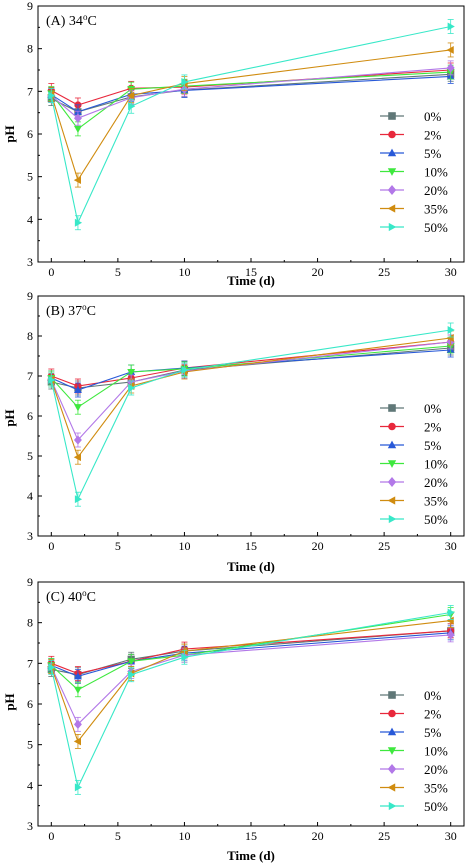 This screenshot has height=866, width=474. Describe the element at coordinates (30, 296) in the screenshot. I see `y-tick-label: 9` at that location.